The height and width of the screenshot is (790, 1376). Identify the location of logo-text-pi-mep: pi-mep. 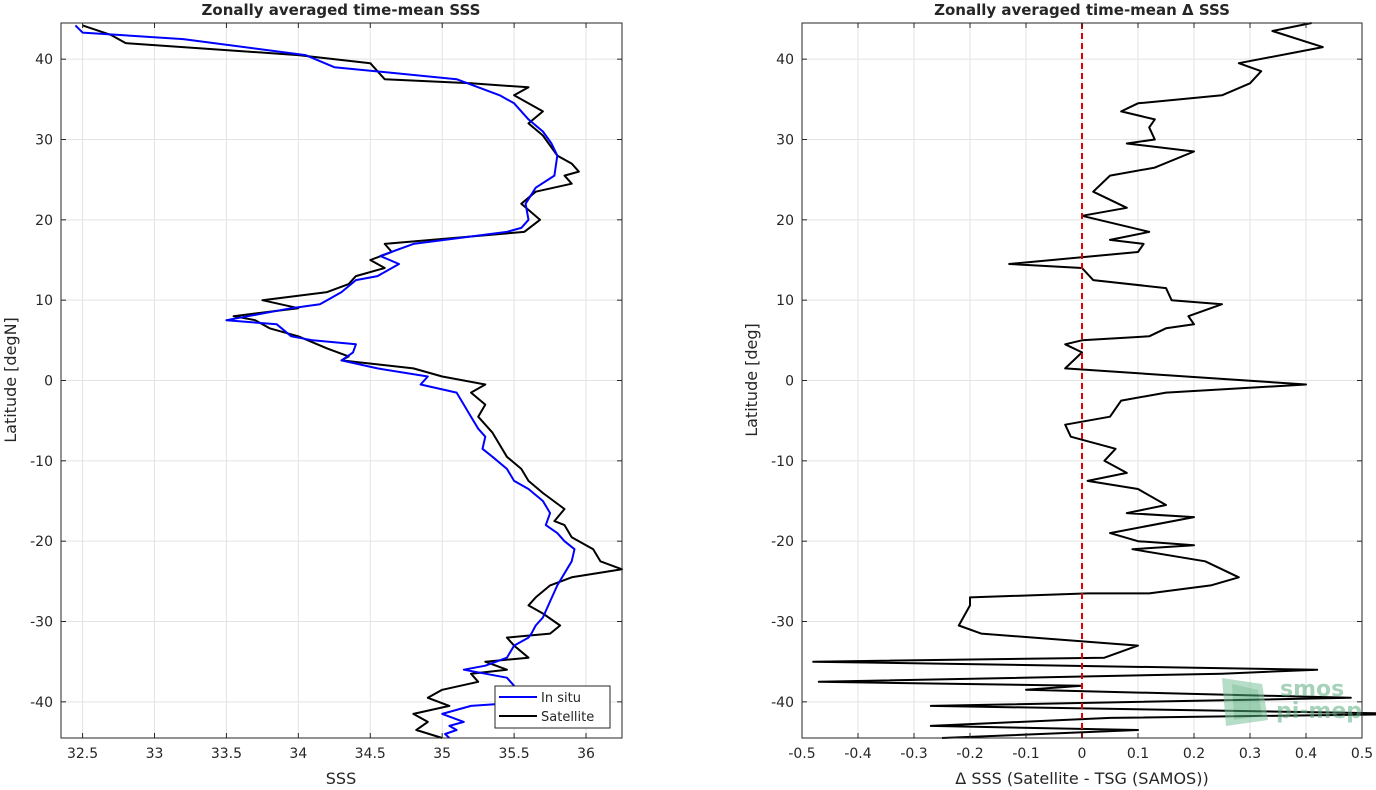
(1319, 711).